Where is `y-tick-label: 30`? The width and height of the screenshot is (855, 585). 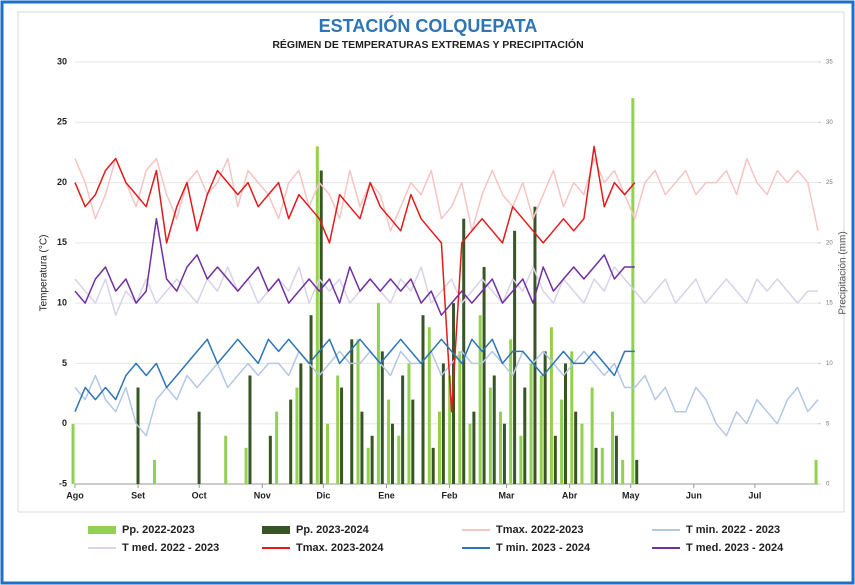 y-tick-label: 30 is located at coordinates (62, 61).